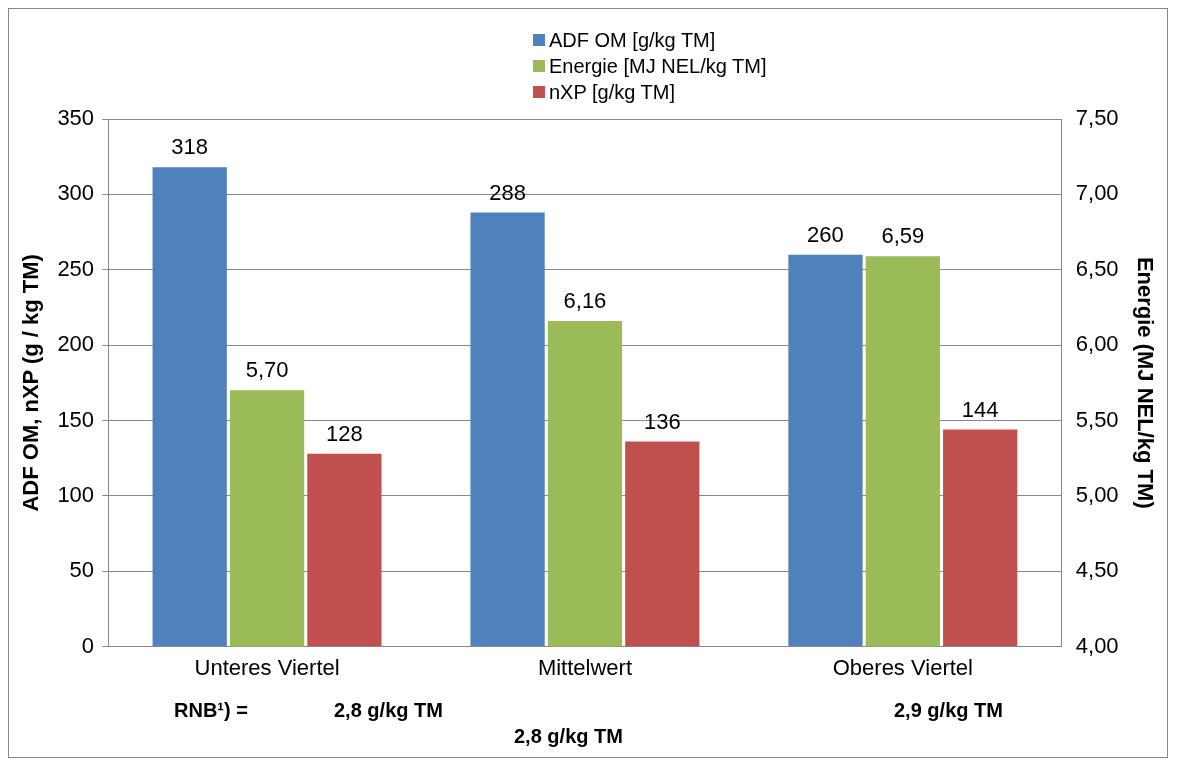  Describe the element at coordinates (825, 234) in the screenshot. I see `data-label: 260` at that location.